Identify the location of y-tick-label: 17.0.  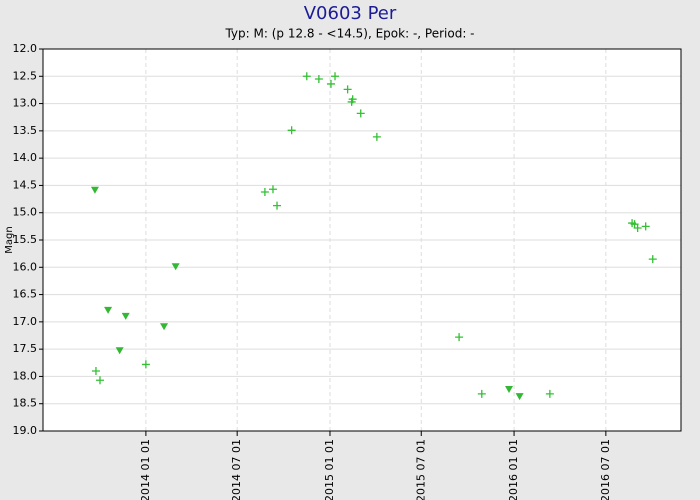
(25, 321).